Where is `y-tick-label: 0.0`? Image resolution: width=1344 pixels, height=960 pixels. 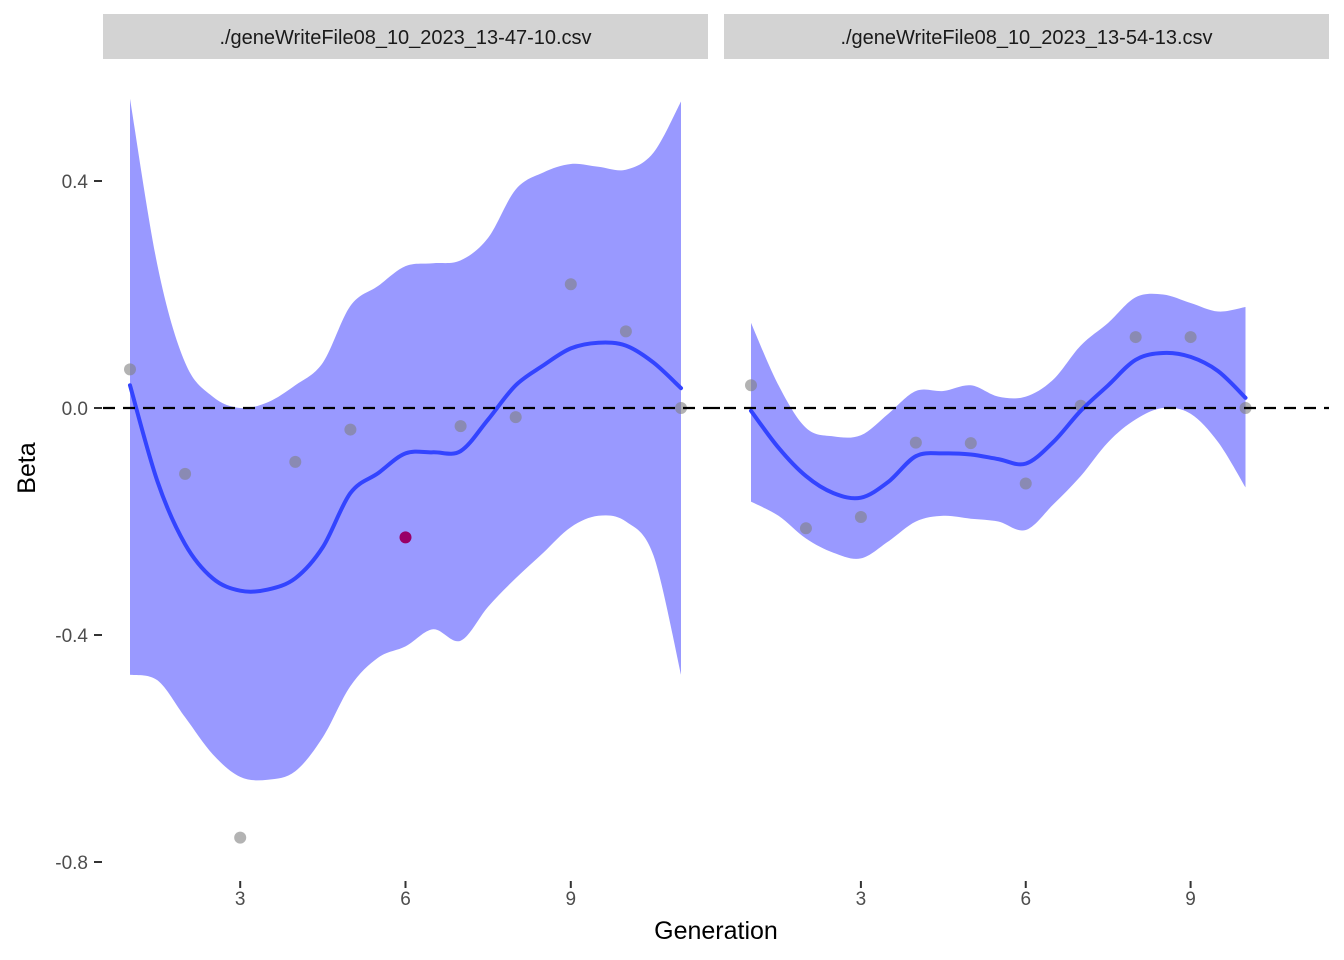 y-tick-label: 0.0 is located at coordinates (75, 409).